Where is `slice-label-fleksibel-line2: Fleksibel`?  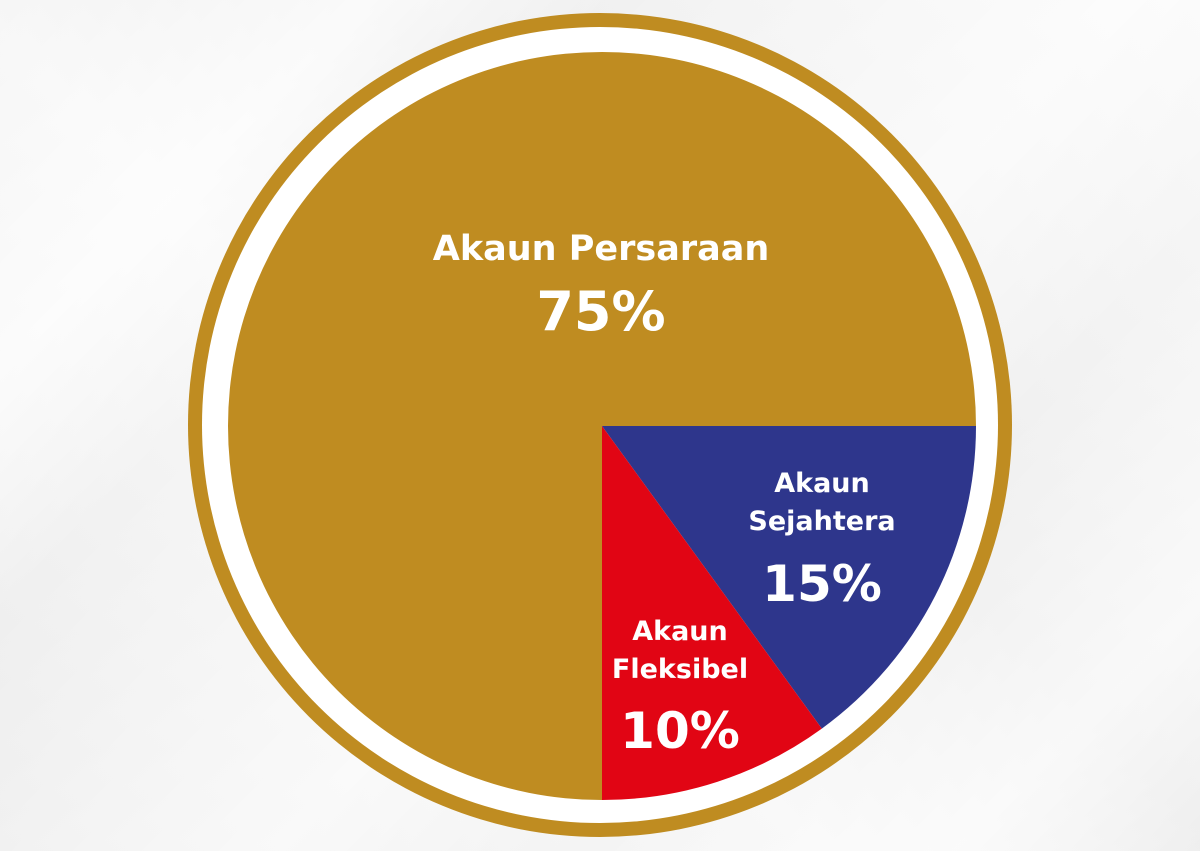
slice-label-fleksibel-line2: Fleksibel is located at coordinates (680, 669).